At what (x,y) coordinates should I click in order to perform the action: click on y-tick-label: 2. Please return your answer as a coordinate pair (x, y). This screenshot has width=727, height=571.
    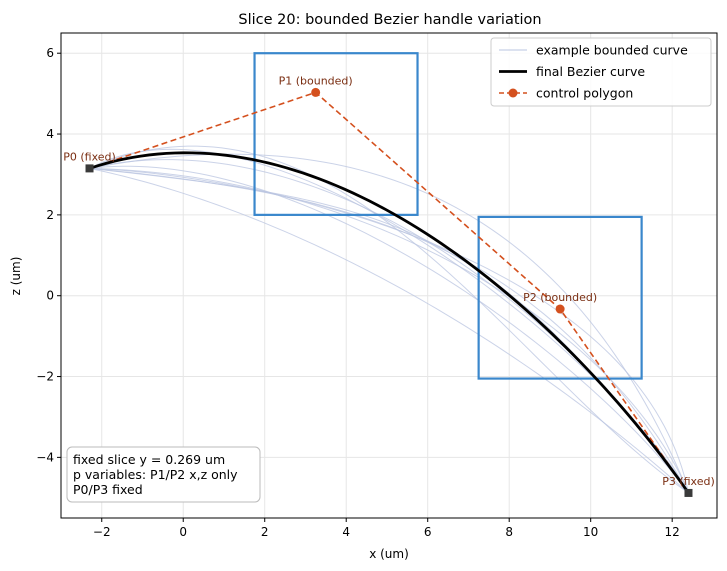
    Looking at the image, I should click on (50, 215).